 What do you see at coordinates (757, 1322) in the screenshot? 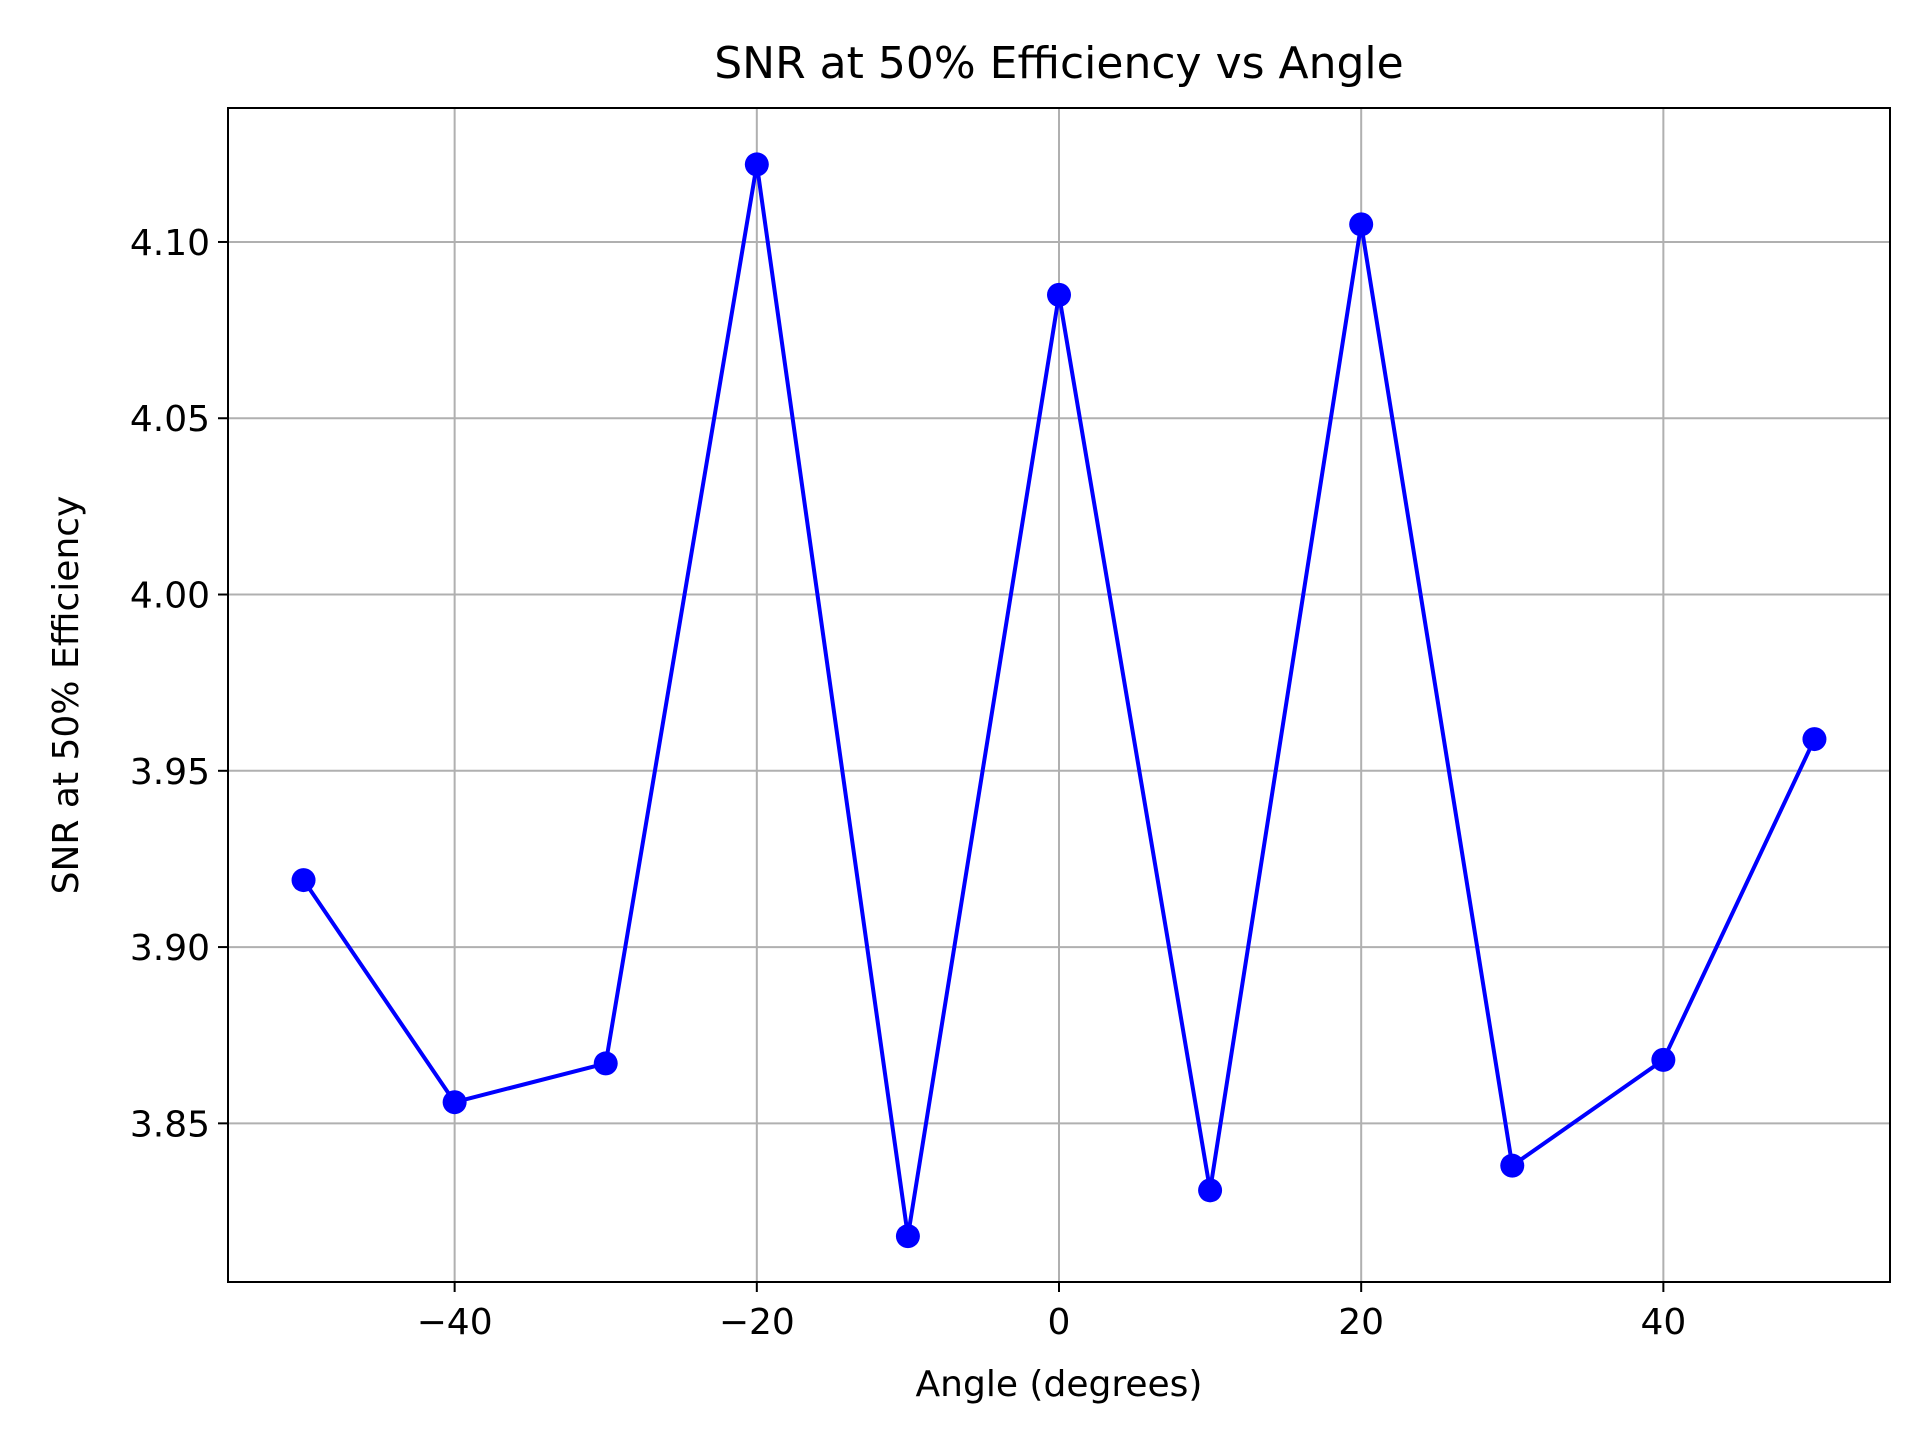
I see `x-tick-label: −20` at bounding box center [757, 1322].